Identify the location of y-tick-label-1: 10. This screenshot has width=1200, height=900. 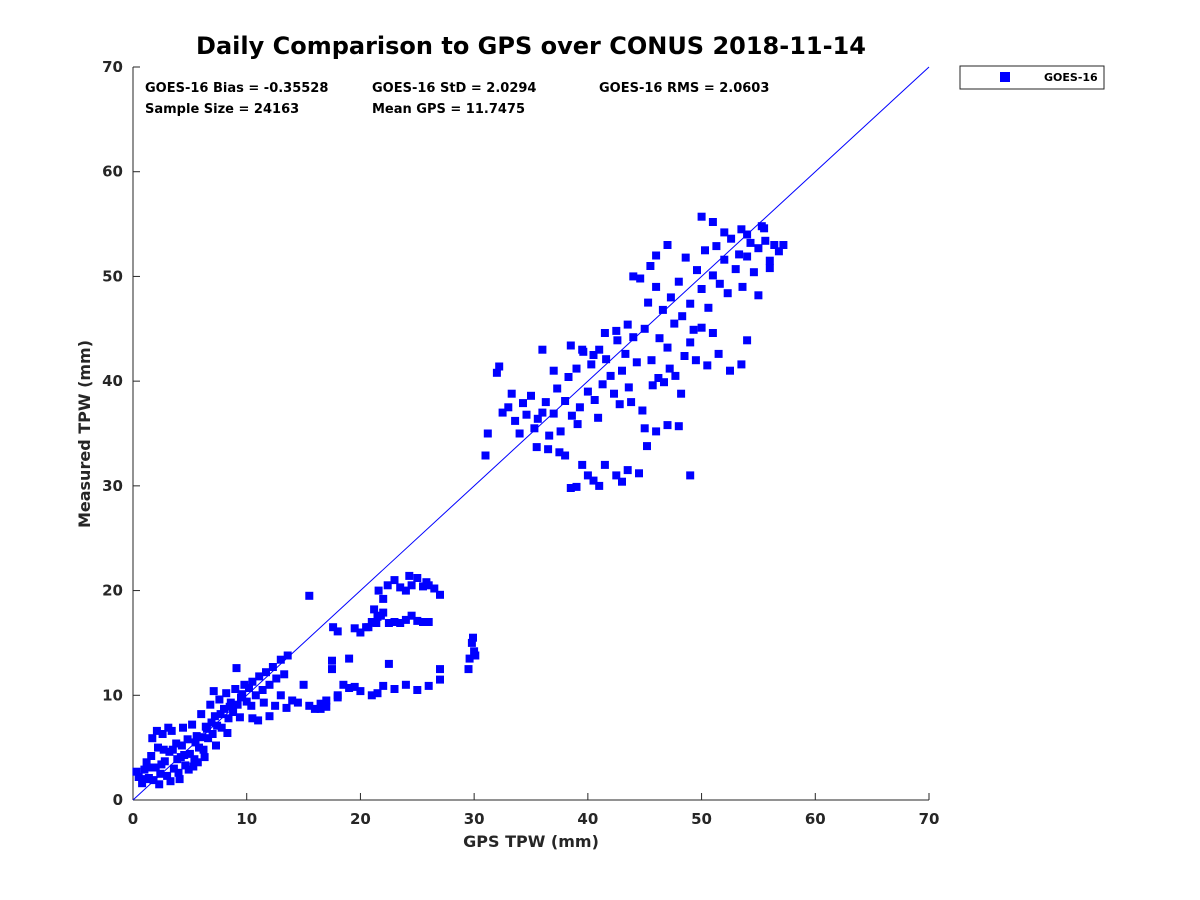
(112, 695).